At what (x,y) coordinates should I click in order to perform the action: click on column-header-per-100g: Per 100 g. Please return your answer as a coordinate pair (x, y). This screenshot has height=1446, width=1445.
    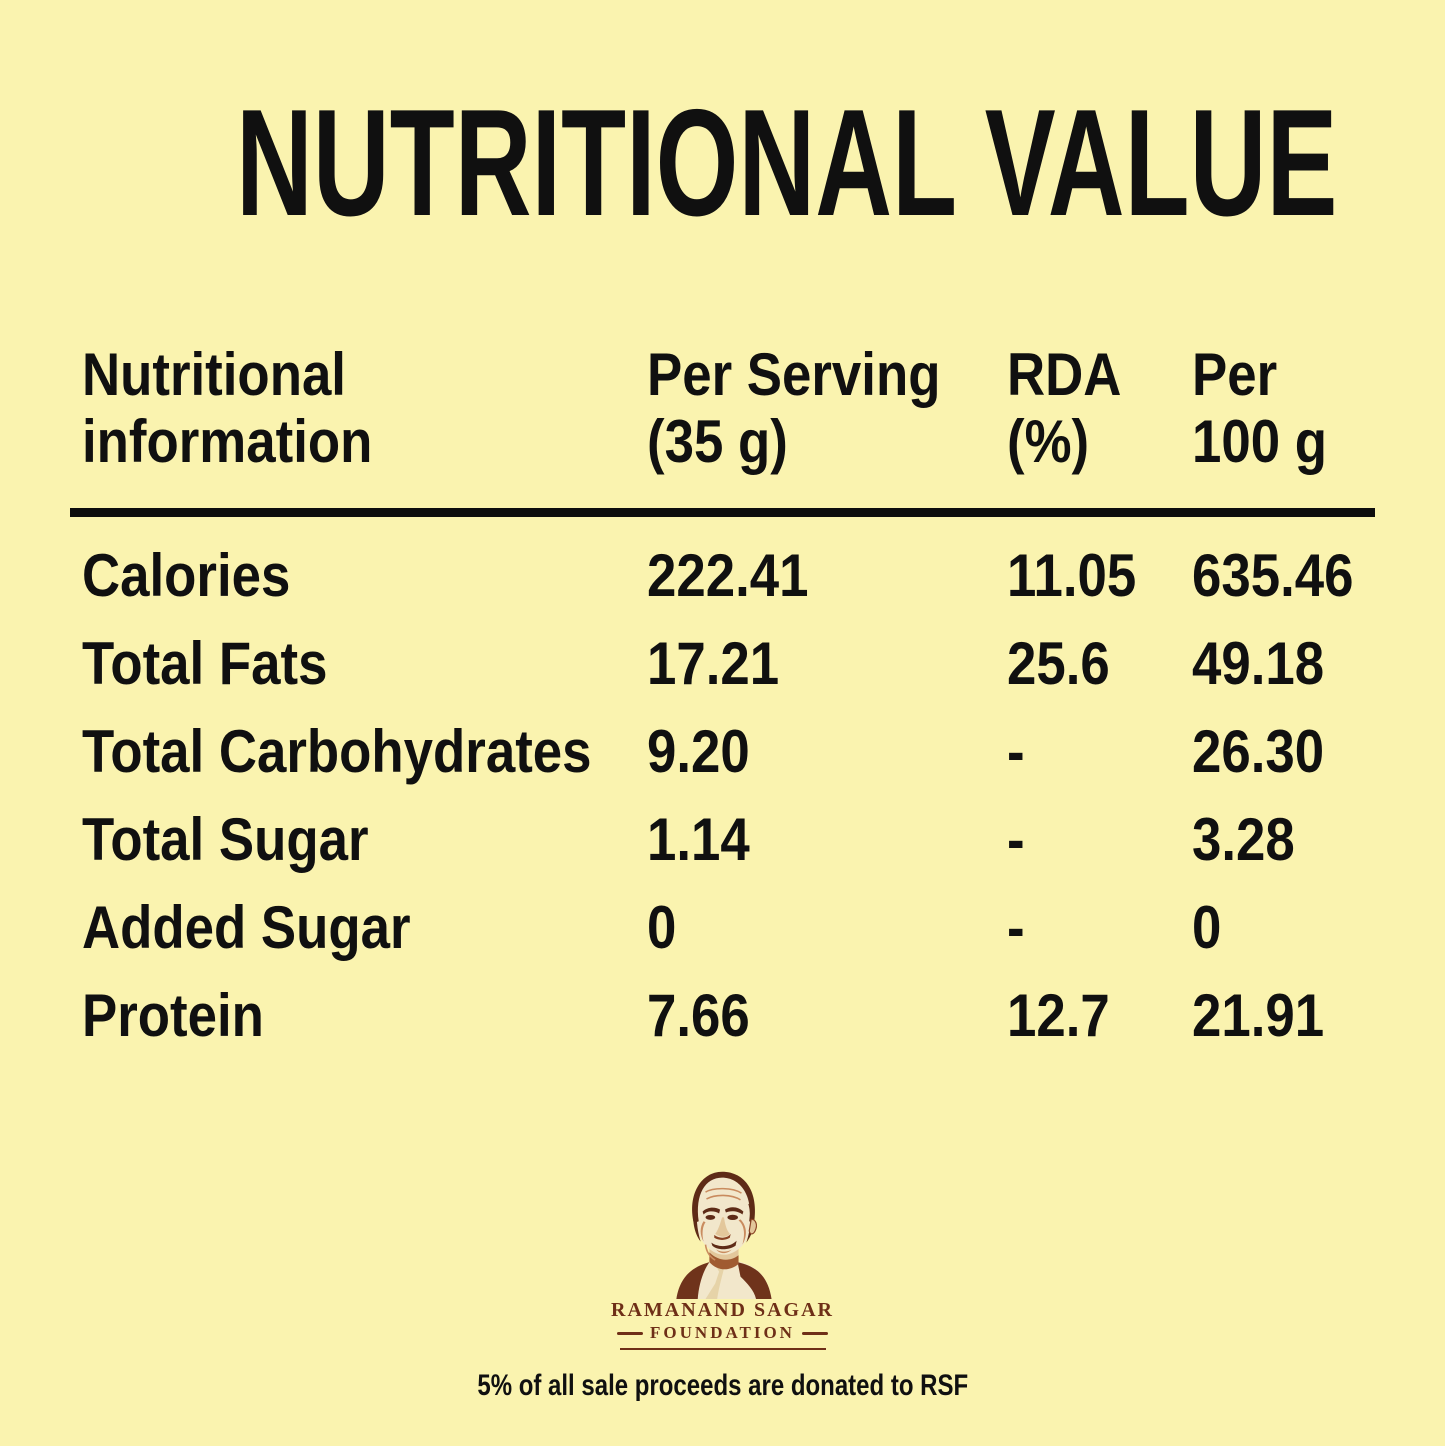
    Looking at the image, I should click on (1260, 408).